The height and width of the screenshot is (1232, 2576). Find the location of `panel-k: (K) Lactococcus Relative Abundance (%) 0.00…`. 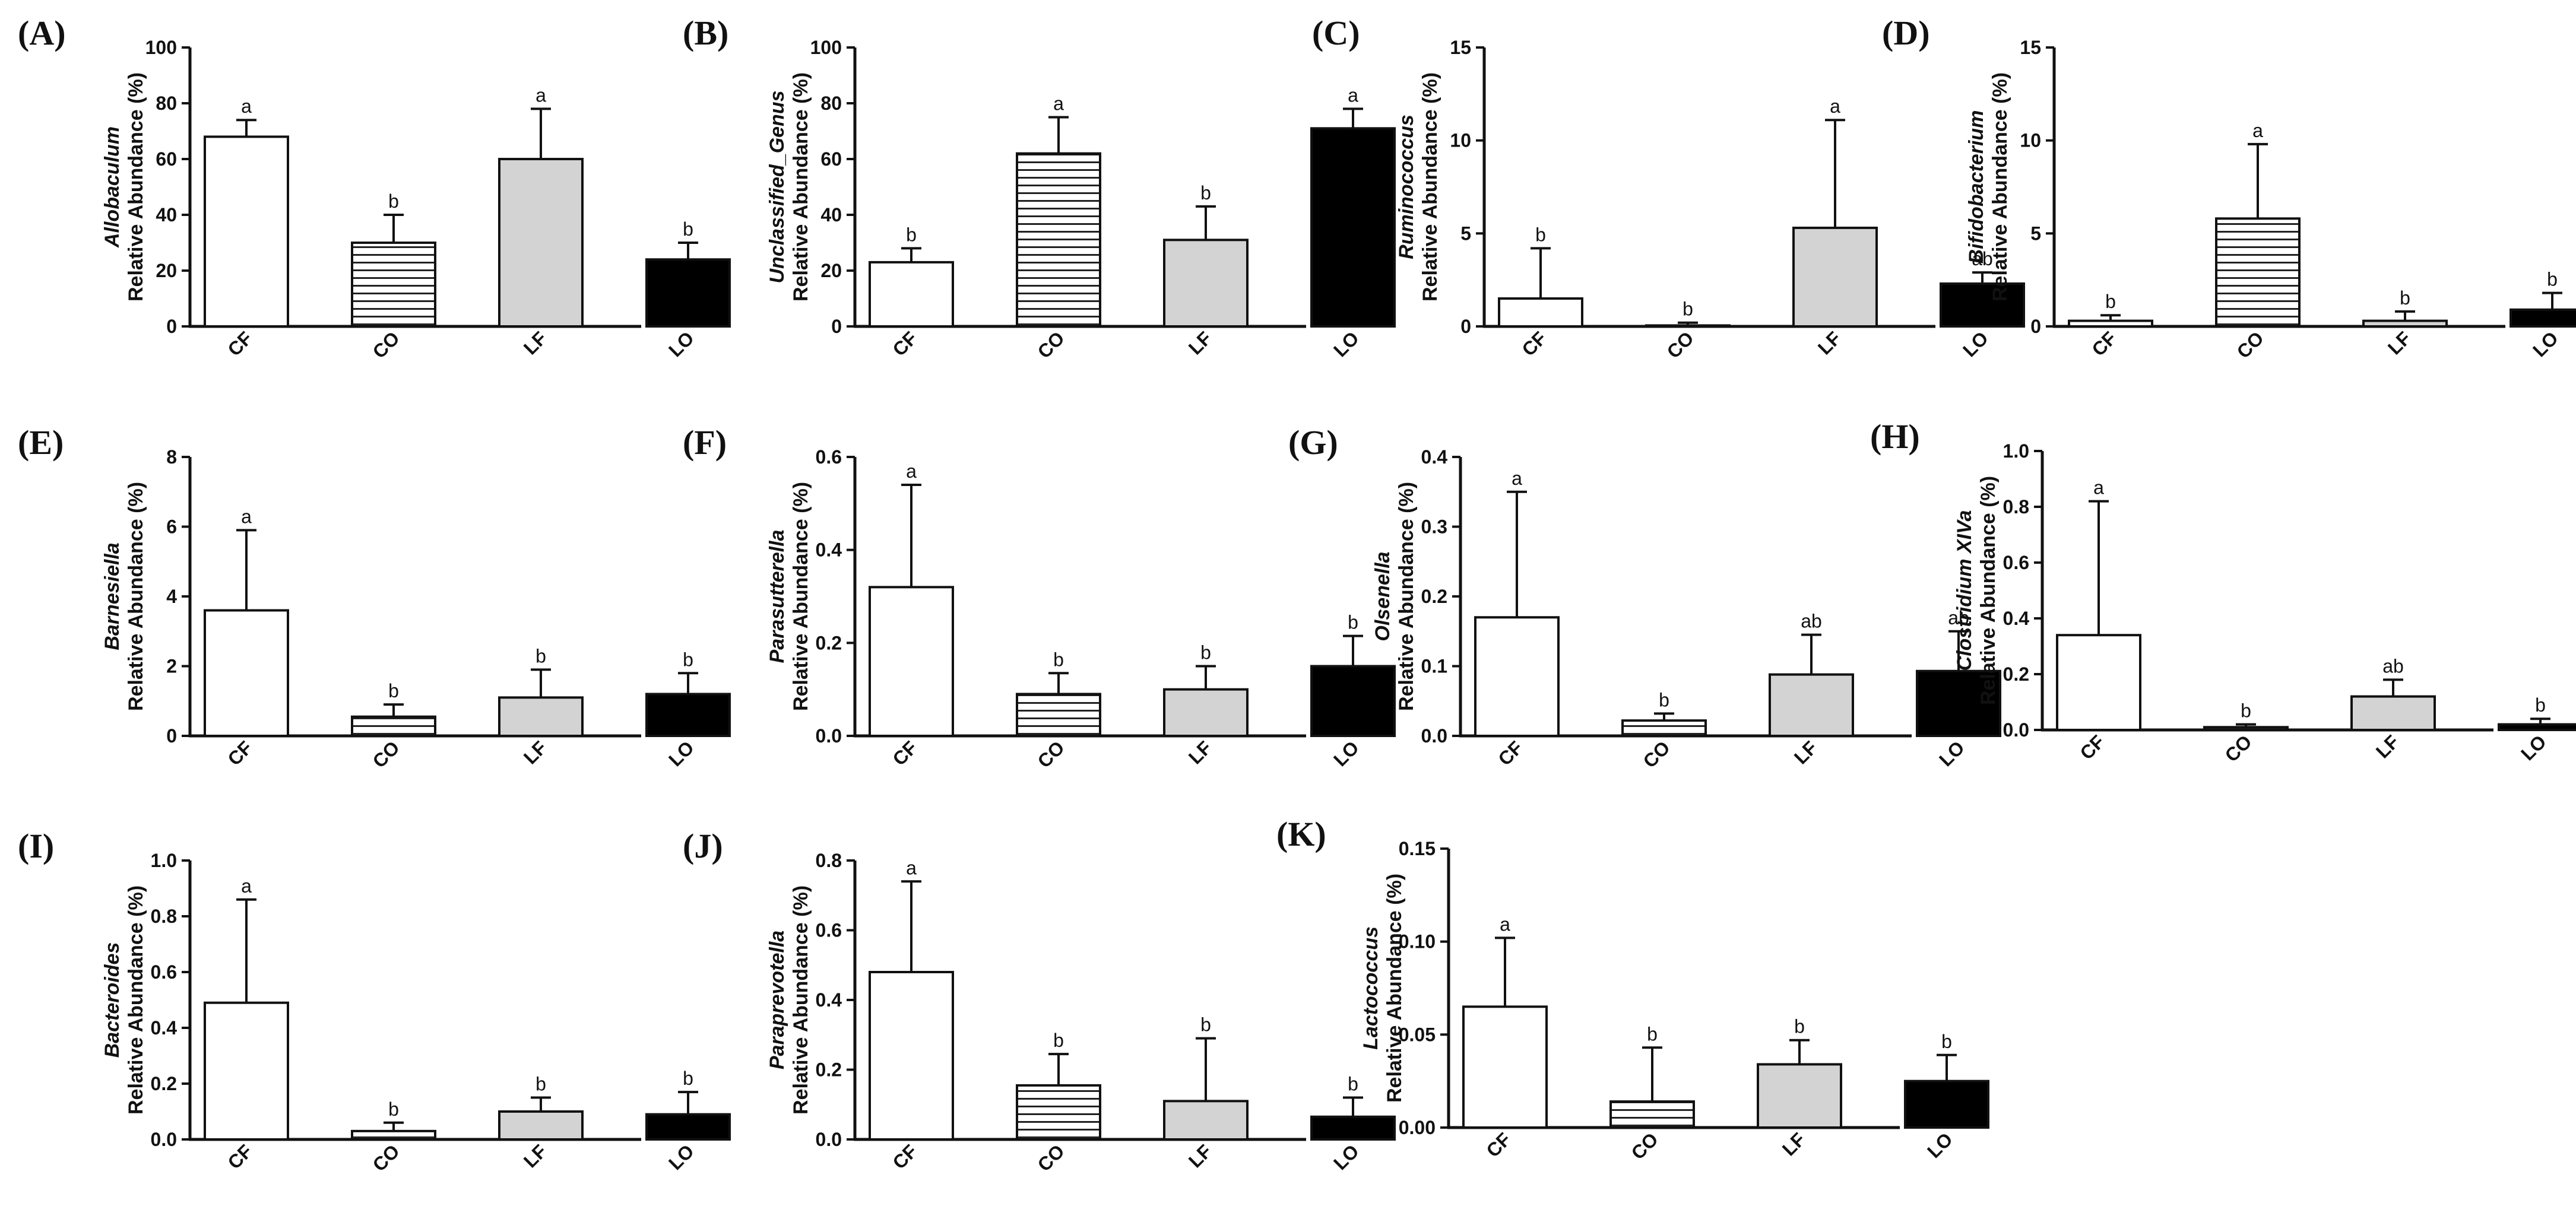

panel-k: (K) Lactococcus Relative Abundance (%) 0.00… is located at coordinates (1624, 1015).